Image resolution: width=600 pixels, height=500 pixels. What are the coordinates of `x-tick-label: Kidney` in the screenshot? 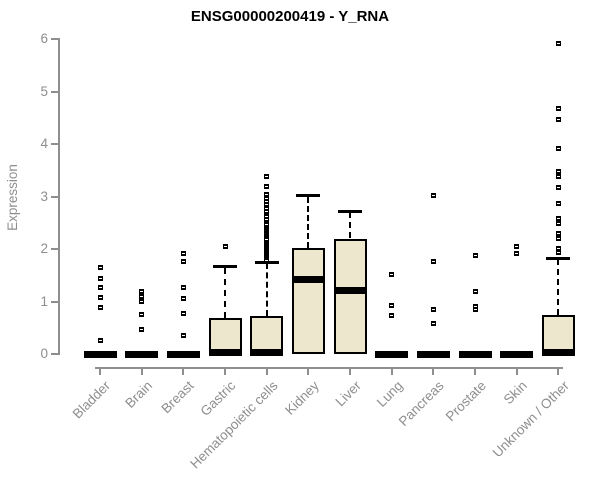 It's located at (302, 398).